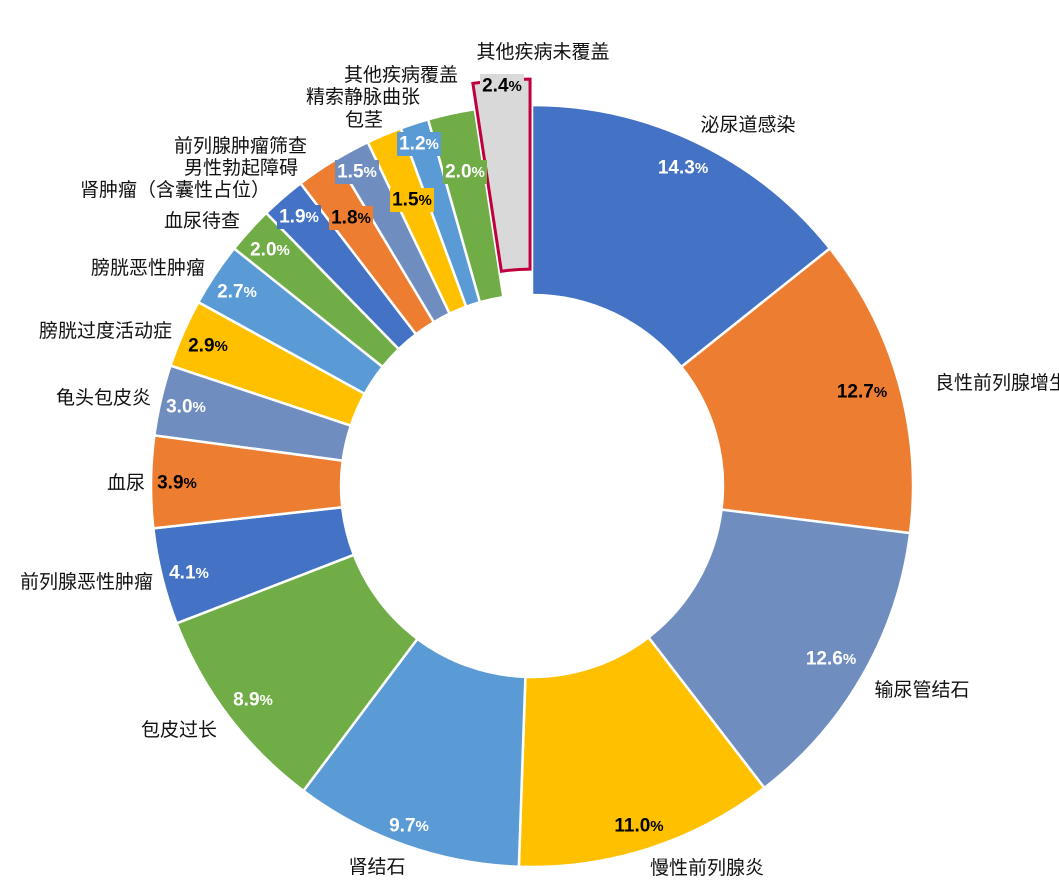 The width and height of the screenshot is (1059, 893). What do you see at coordinates (376, 867) in the screenshot?
I see `slice-5-category-label: 肾结石` at bounding box center [376, 867].